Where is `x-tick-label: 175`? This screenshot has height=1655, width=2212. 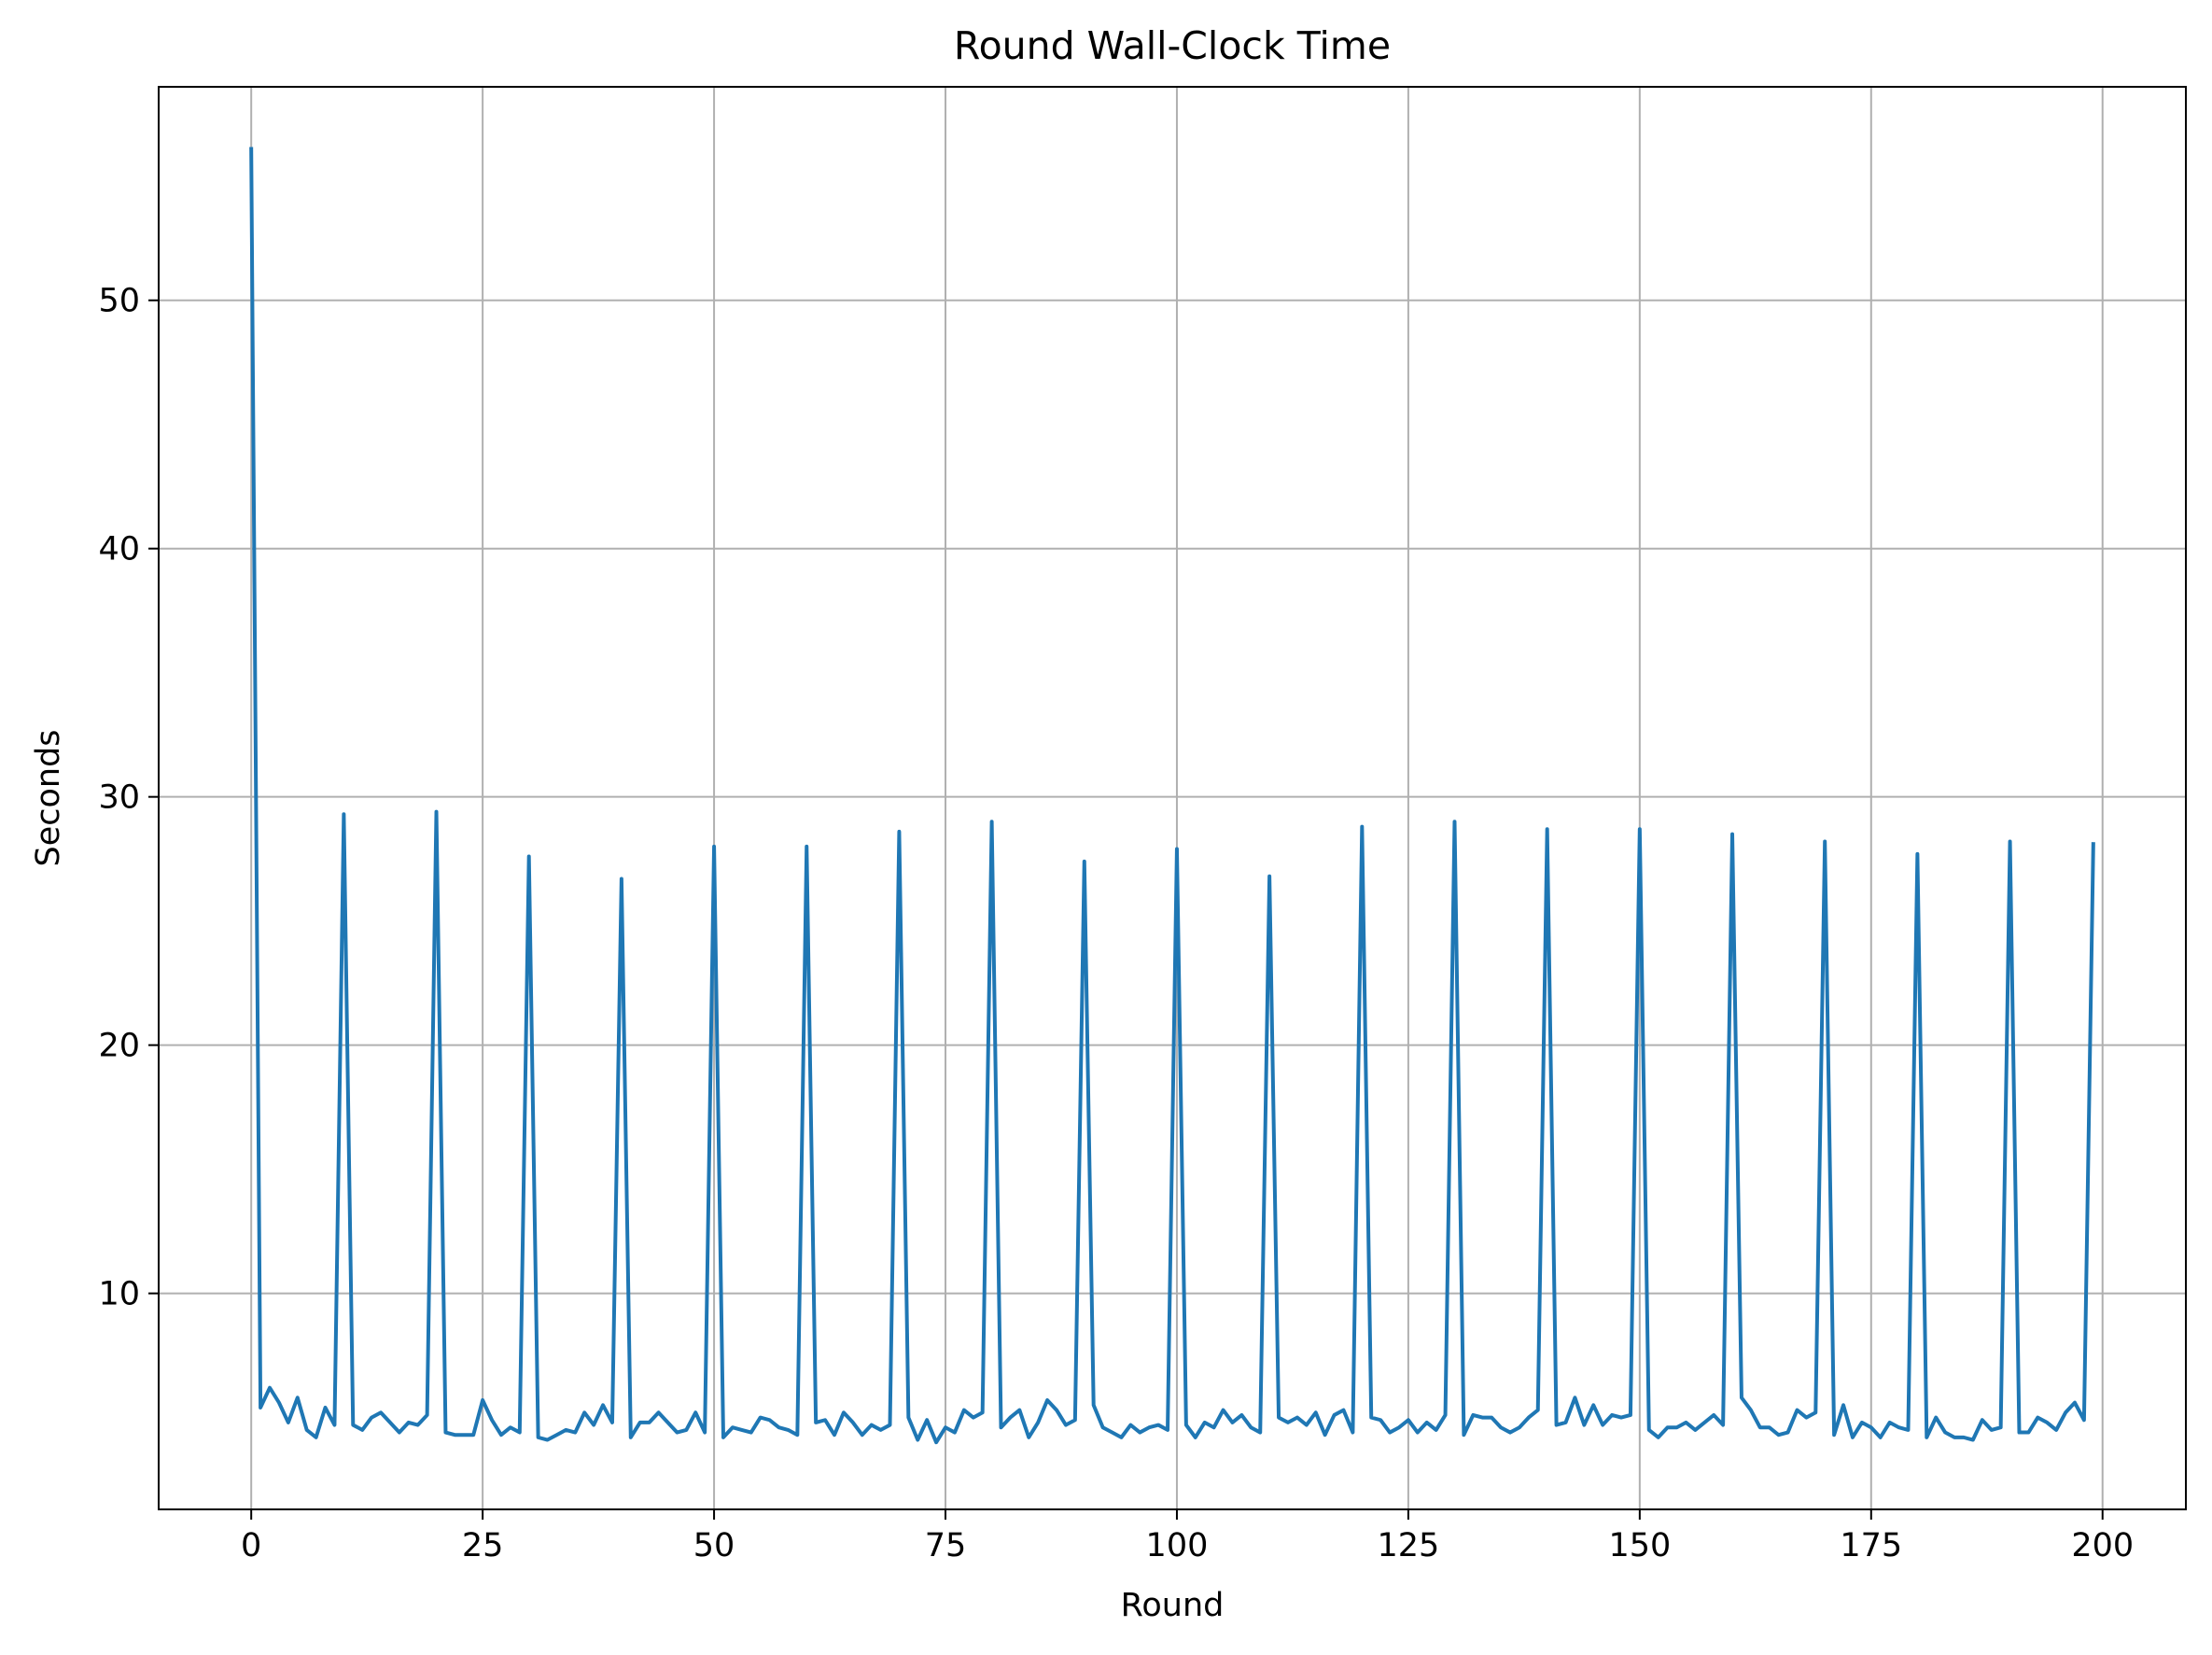
x-tick-label: 175 is located at coordinates (1871, 1545).